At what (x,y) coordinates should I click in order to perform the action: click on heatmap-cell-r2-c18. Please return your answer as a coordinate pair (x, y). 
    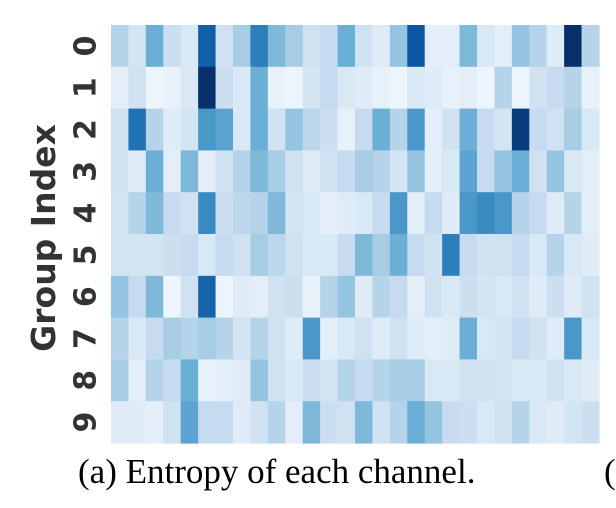
    Looking at the image, I should click on (433, 129).